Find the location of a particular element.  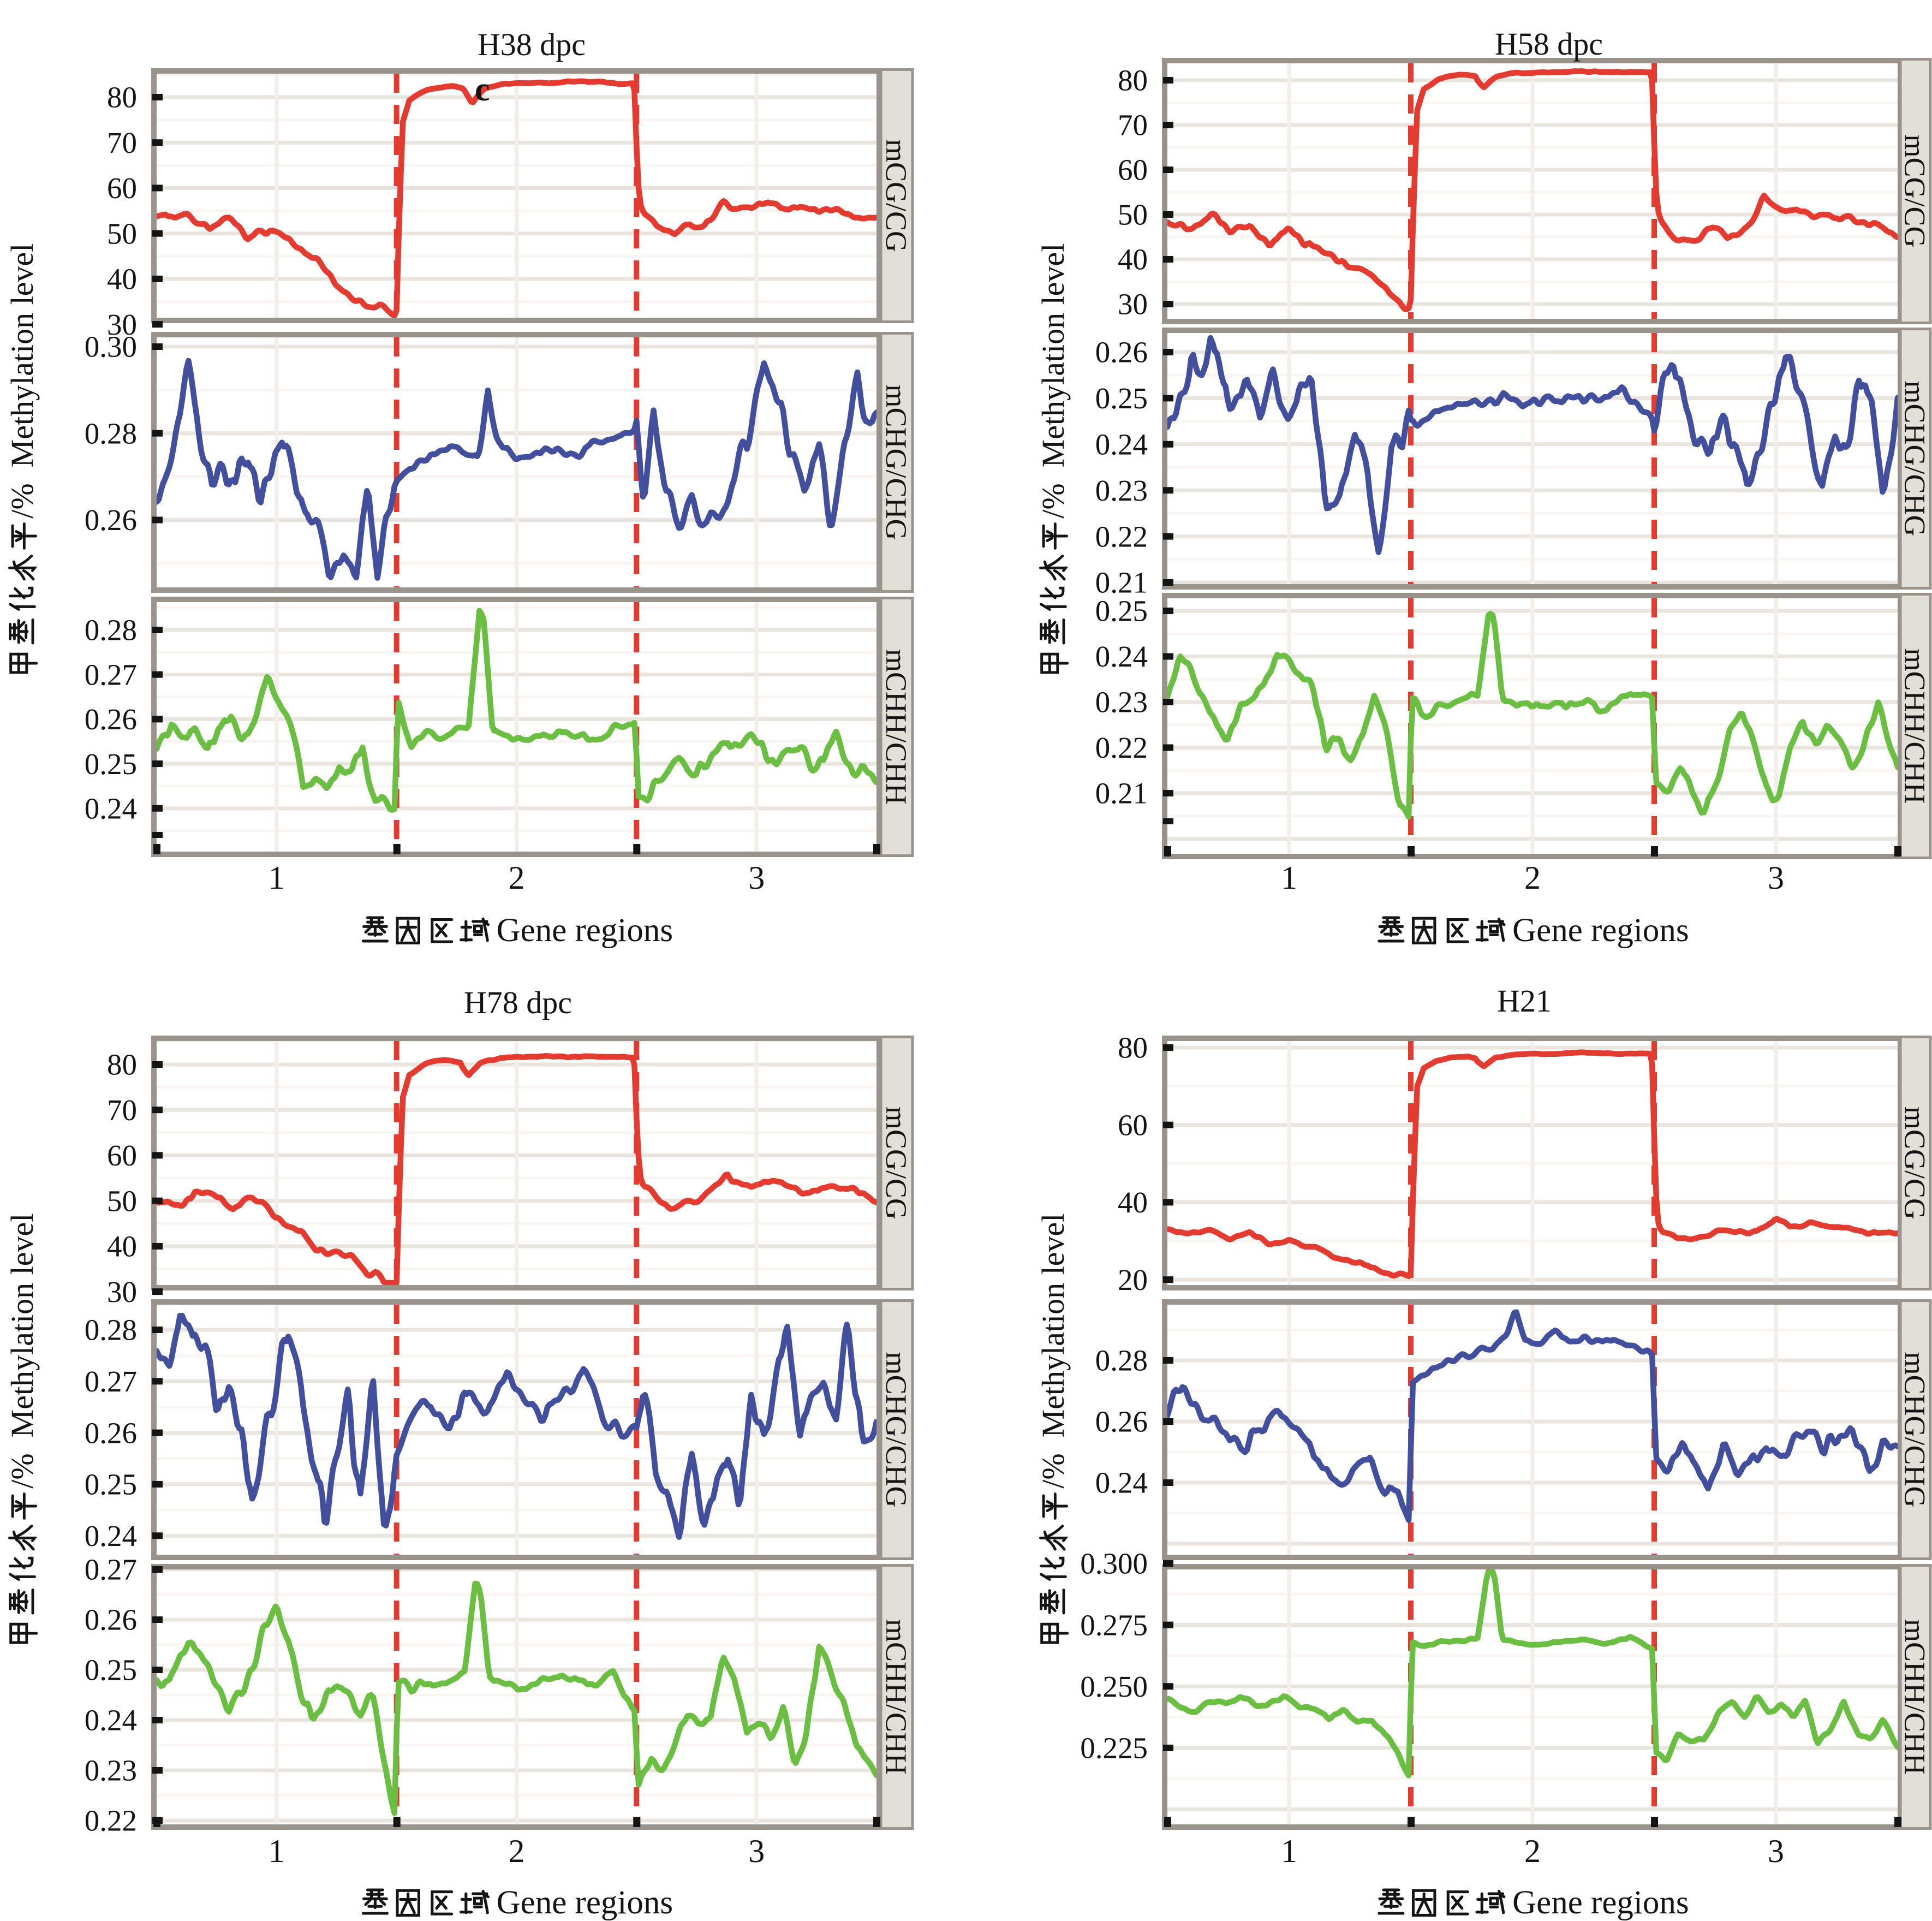

svg-text: H58 dpc is located at coordinates (1549, 44).